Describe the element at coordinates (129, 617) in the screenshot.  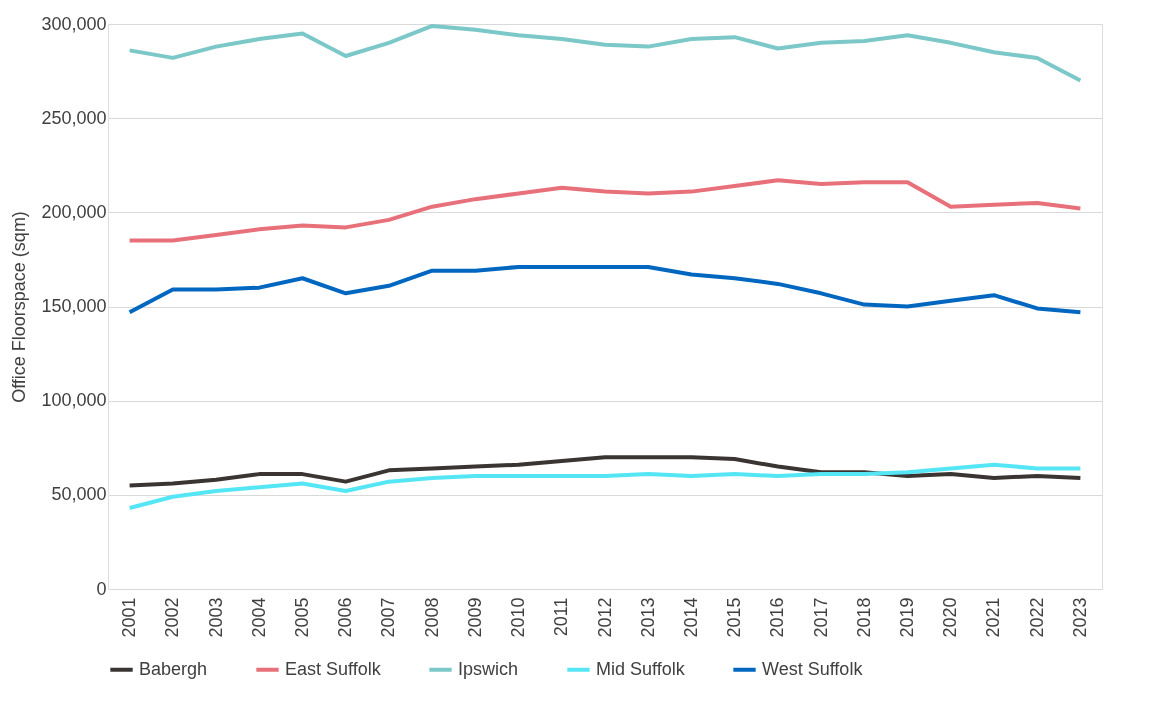
I see `x-tick-label: 2001` at that location.